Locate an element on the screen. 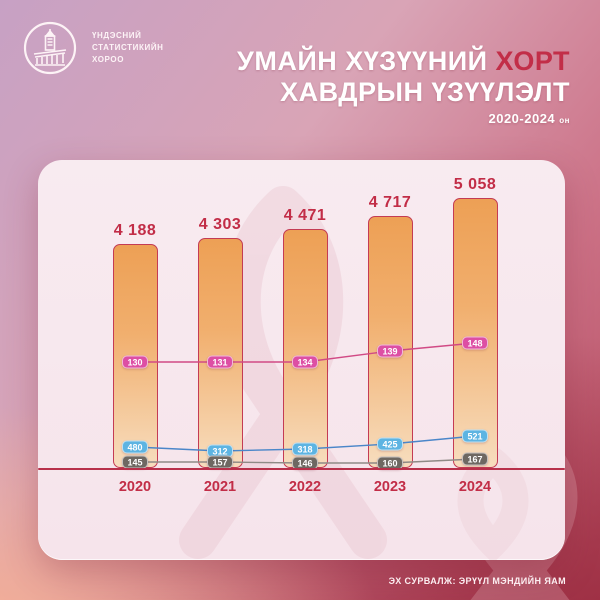  year-label-2021: 2021 is located at coordinates (220, 487).